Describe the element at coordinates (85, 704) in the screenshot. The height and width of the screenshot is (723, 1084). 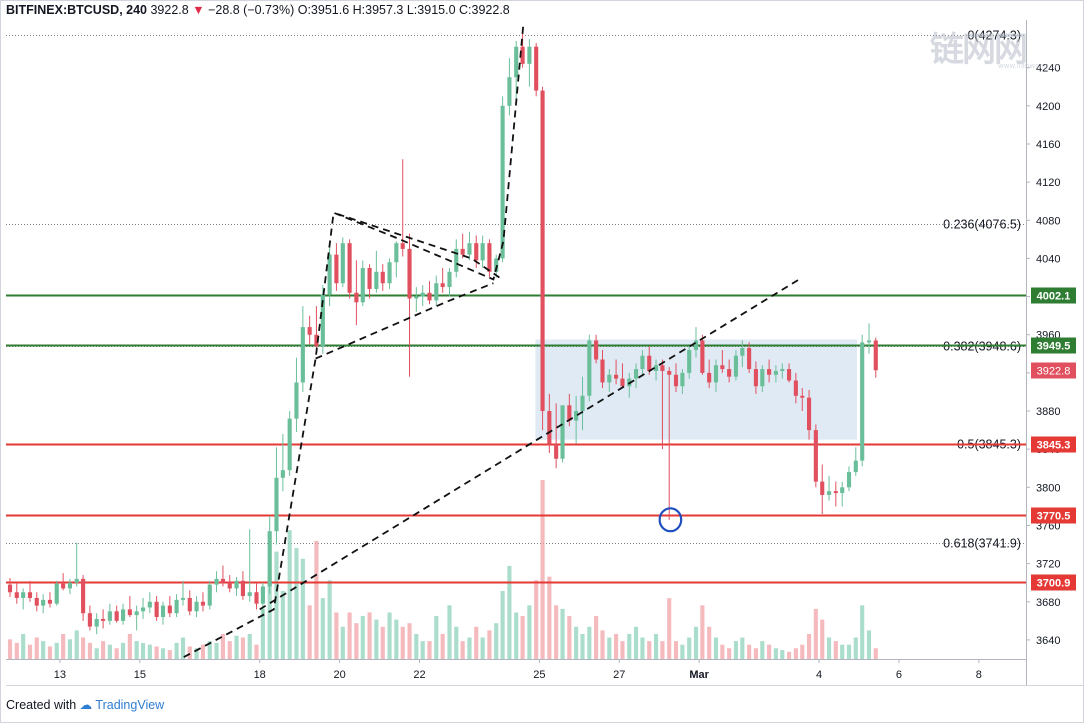
I see `footer-credit: Created with ☁ TradingView` at that location.